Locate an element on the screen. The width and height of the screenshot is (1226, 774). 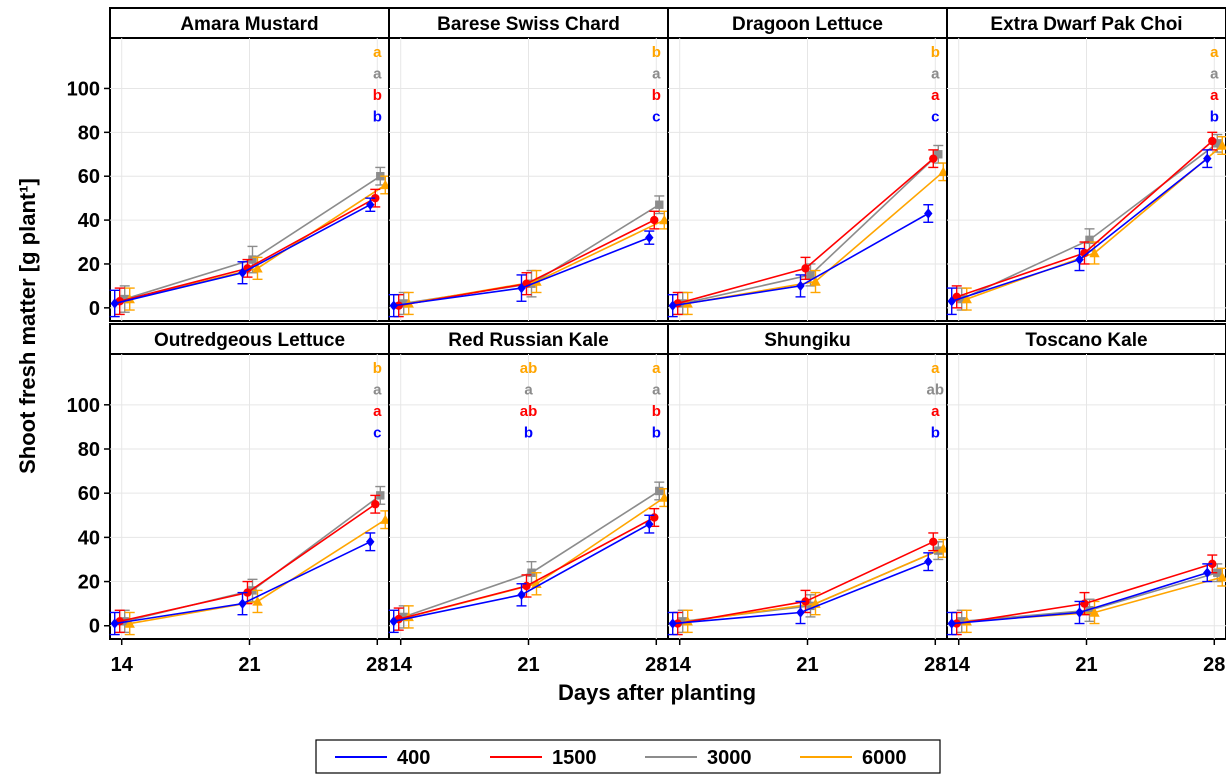
panel-title: Red Russian Kale is located at coordinates (528, 340).